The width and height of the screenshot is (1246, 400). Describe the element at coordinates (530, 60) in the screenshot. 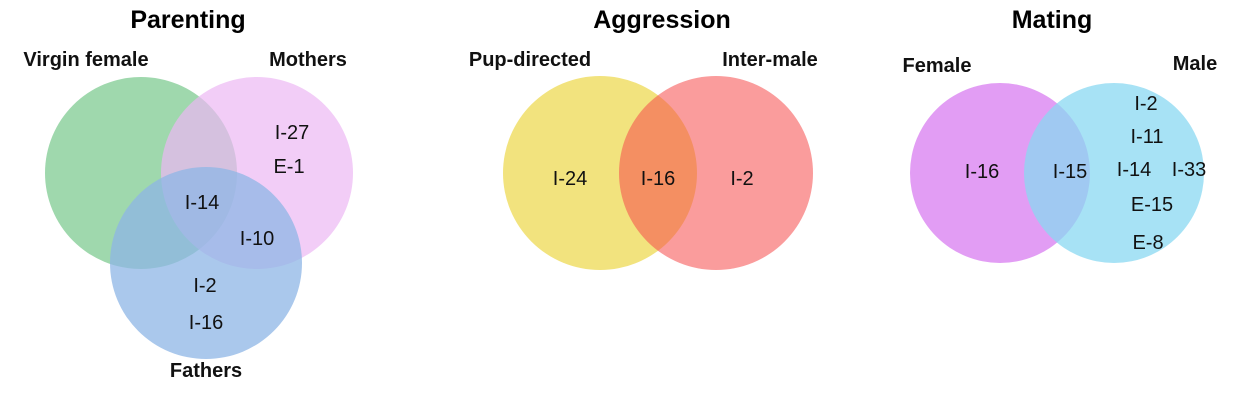

I see `set-label-pup-directed: Pup-directed` at that location.